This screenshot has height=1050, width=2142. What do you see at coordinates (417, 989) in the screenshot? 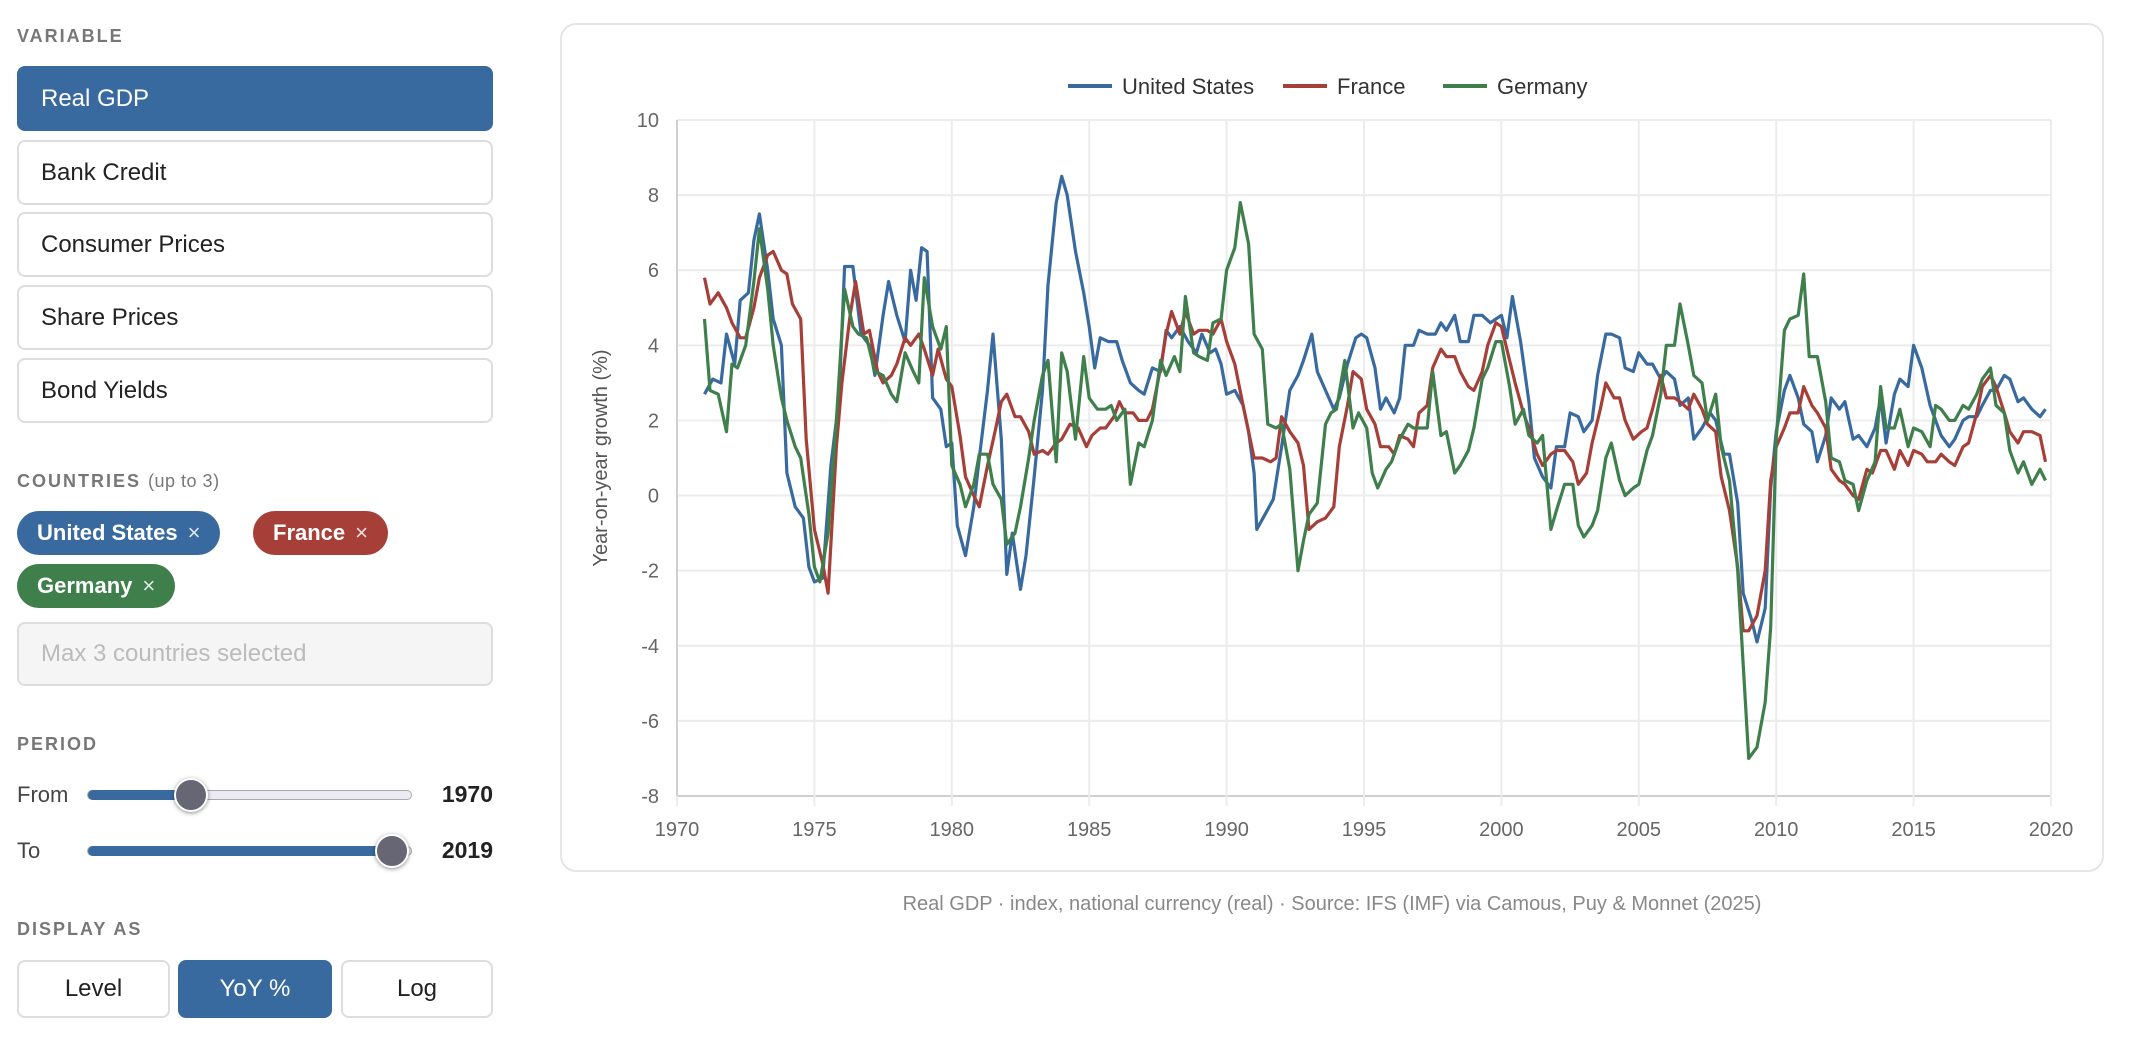
I see `display-log-button: Log` at bounding box center [417, 989].